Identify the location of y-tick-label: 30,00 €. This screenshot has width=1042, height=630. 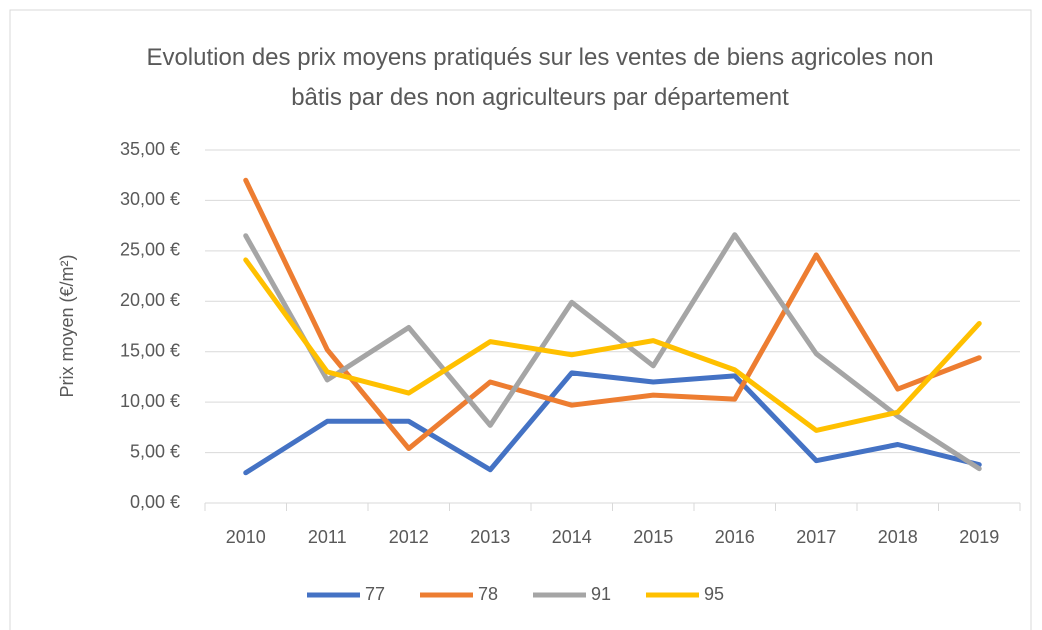
(150, 199).